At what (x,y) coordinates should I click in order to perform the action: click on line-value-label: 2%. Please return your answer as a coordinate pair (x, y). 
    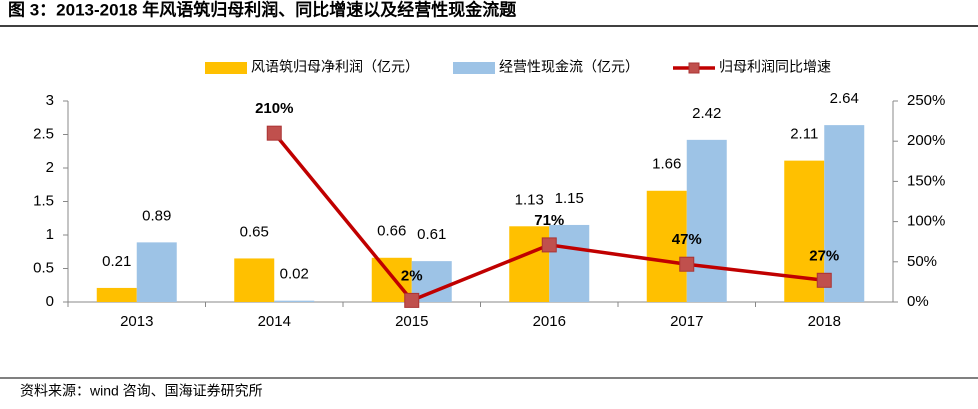
    Looking at the image, I should click on (412, 275).